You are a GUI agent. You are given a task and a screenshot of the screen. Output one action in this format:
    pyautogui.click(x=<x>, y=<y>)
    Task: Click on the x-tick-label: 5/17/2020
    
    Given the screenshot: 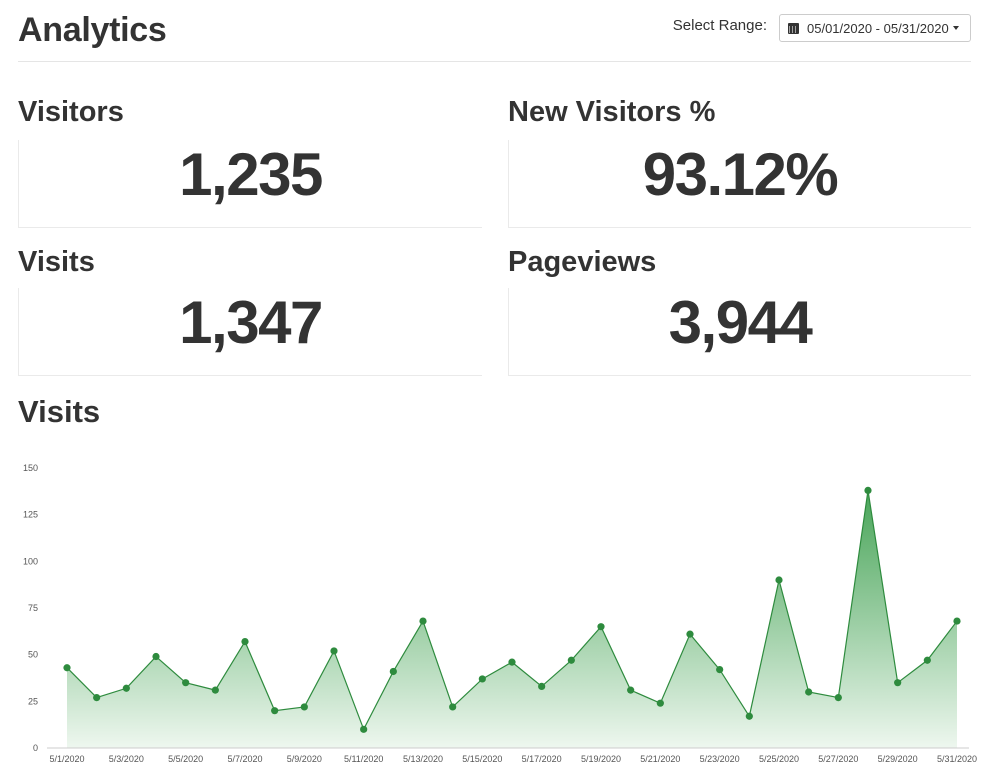 What is the action you would take?
    pyautogui.click(x=542, y=759)
    